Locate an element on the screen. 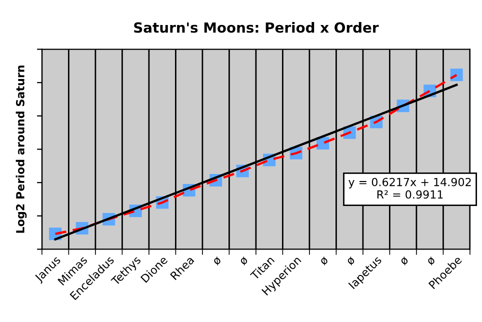  chart-title: Saturn's Moons: Period x Order is located at coordinates (256, 27).